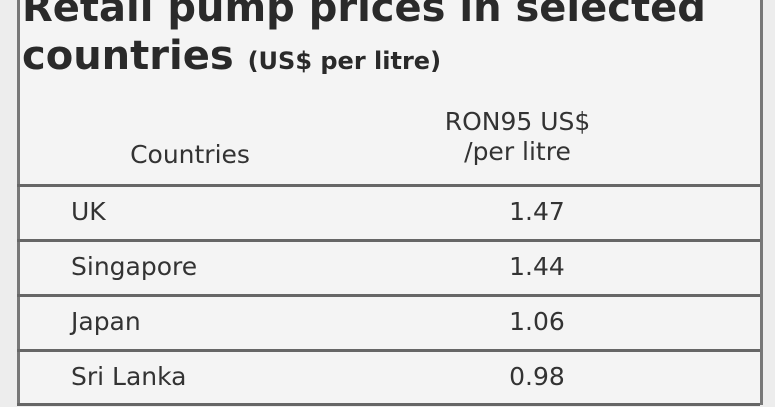 This screenshot has height=407, width=775. What do you see at coordinates (88, 211) in the screenshot?
I see `country-cell: UK` at bounding box center [88, 211].